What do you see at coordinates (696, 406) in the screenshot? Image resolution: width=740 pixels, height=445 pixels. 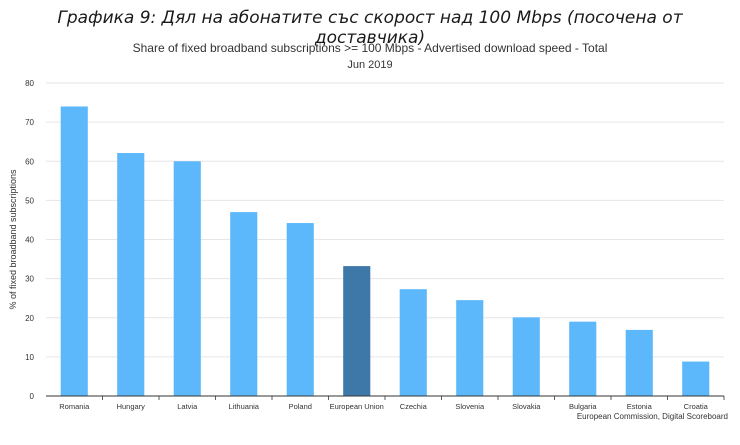 I see `x-tick-label: Croatia` at bounding box center [696, 406].